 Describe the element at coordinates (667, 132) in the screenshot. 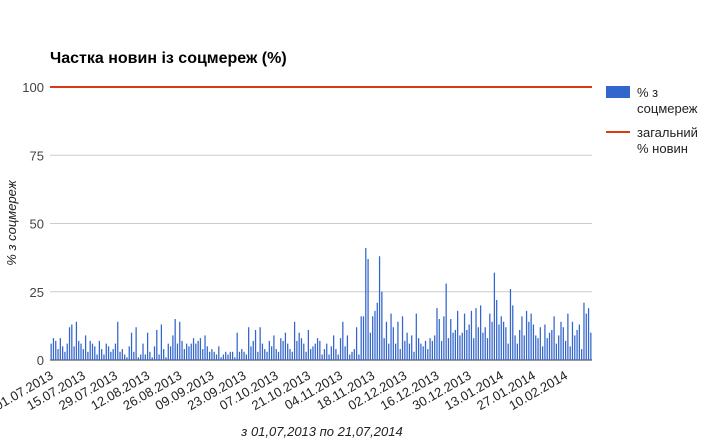

I see `legend-label: загальний` at that location.